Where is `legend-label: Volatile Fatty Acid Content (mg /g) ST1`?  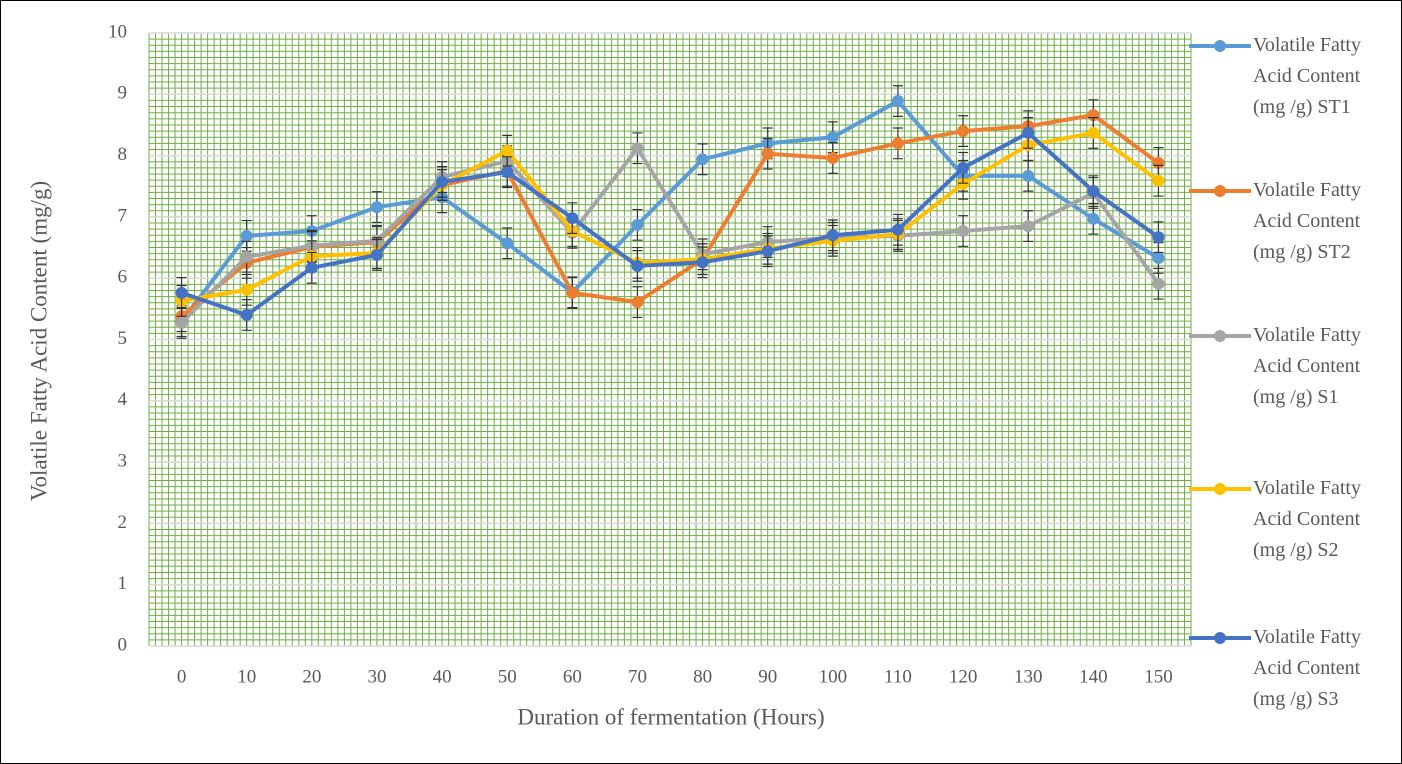
legend-label: Volatile Fatty Acid Content (mg /g) ST1 is located at coordinates (1307, 76).